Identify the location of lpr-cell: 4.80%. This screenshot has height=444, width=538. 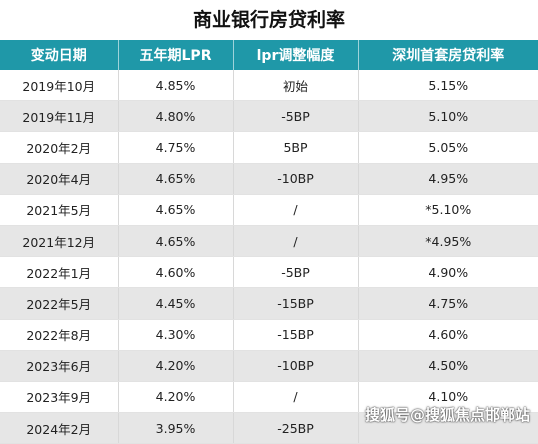
(176, 116).